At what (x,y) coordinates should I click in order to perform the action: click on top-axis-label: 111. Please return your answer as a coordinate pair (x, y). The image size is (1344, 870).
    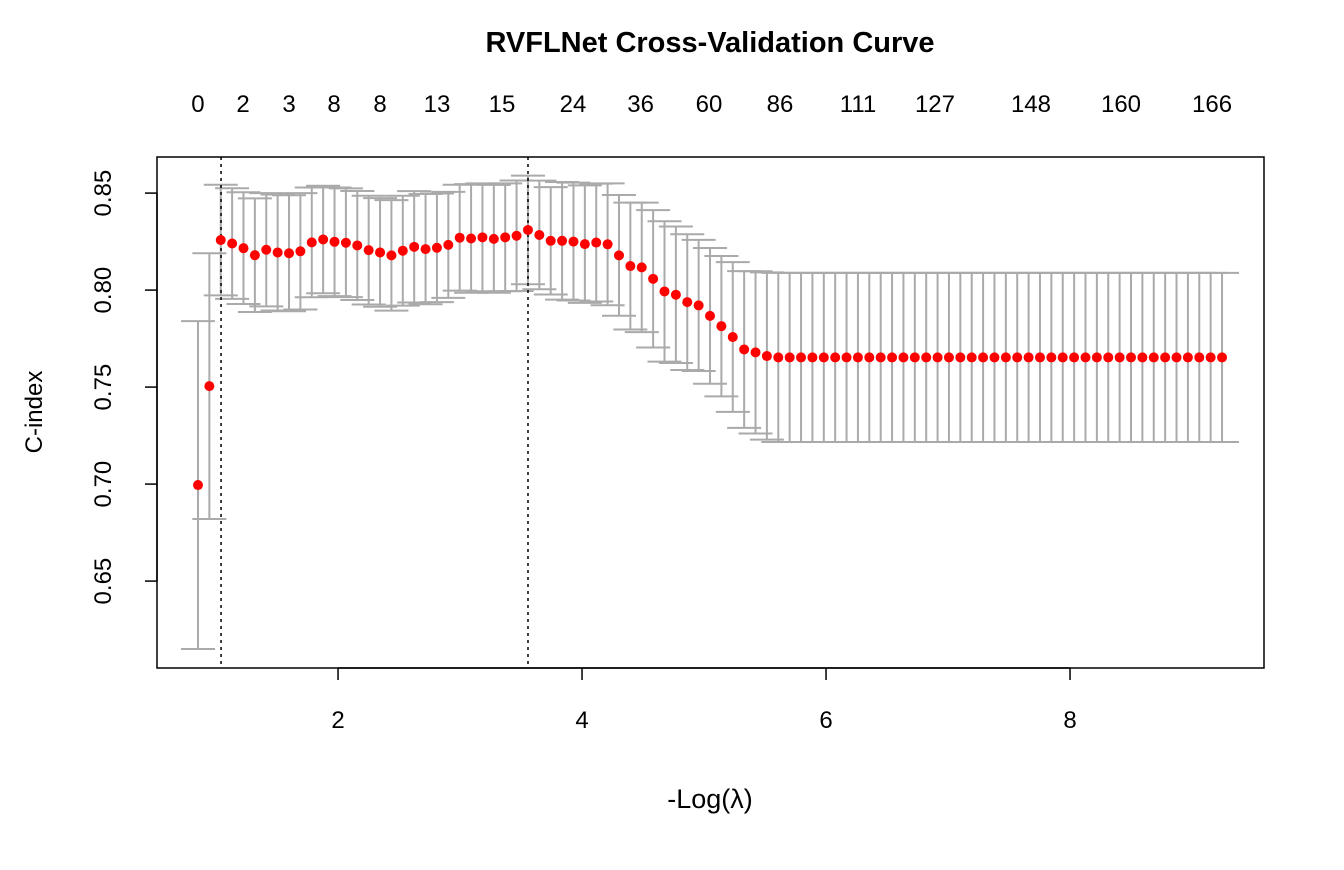
    Looking at the image, I should click on (858, 104).